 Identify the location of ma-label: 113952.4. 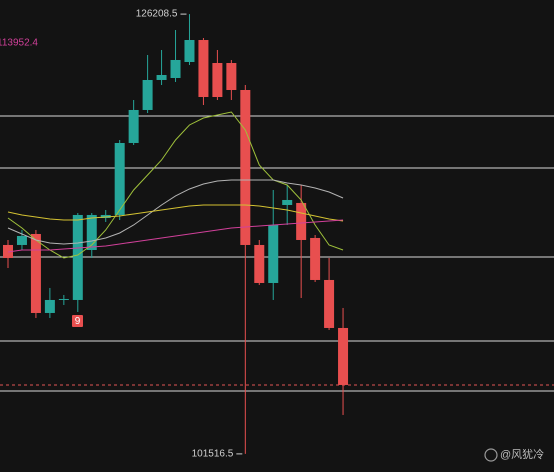
(19, 43).